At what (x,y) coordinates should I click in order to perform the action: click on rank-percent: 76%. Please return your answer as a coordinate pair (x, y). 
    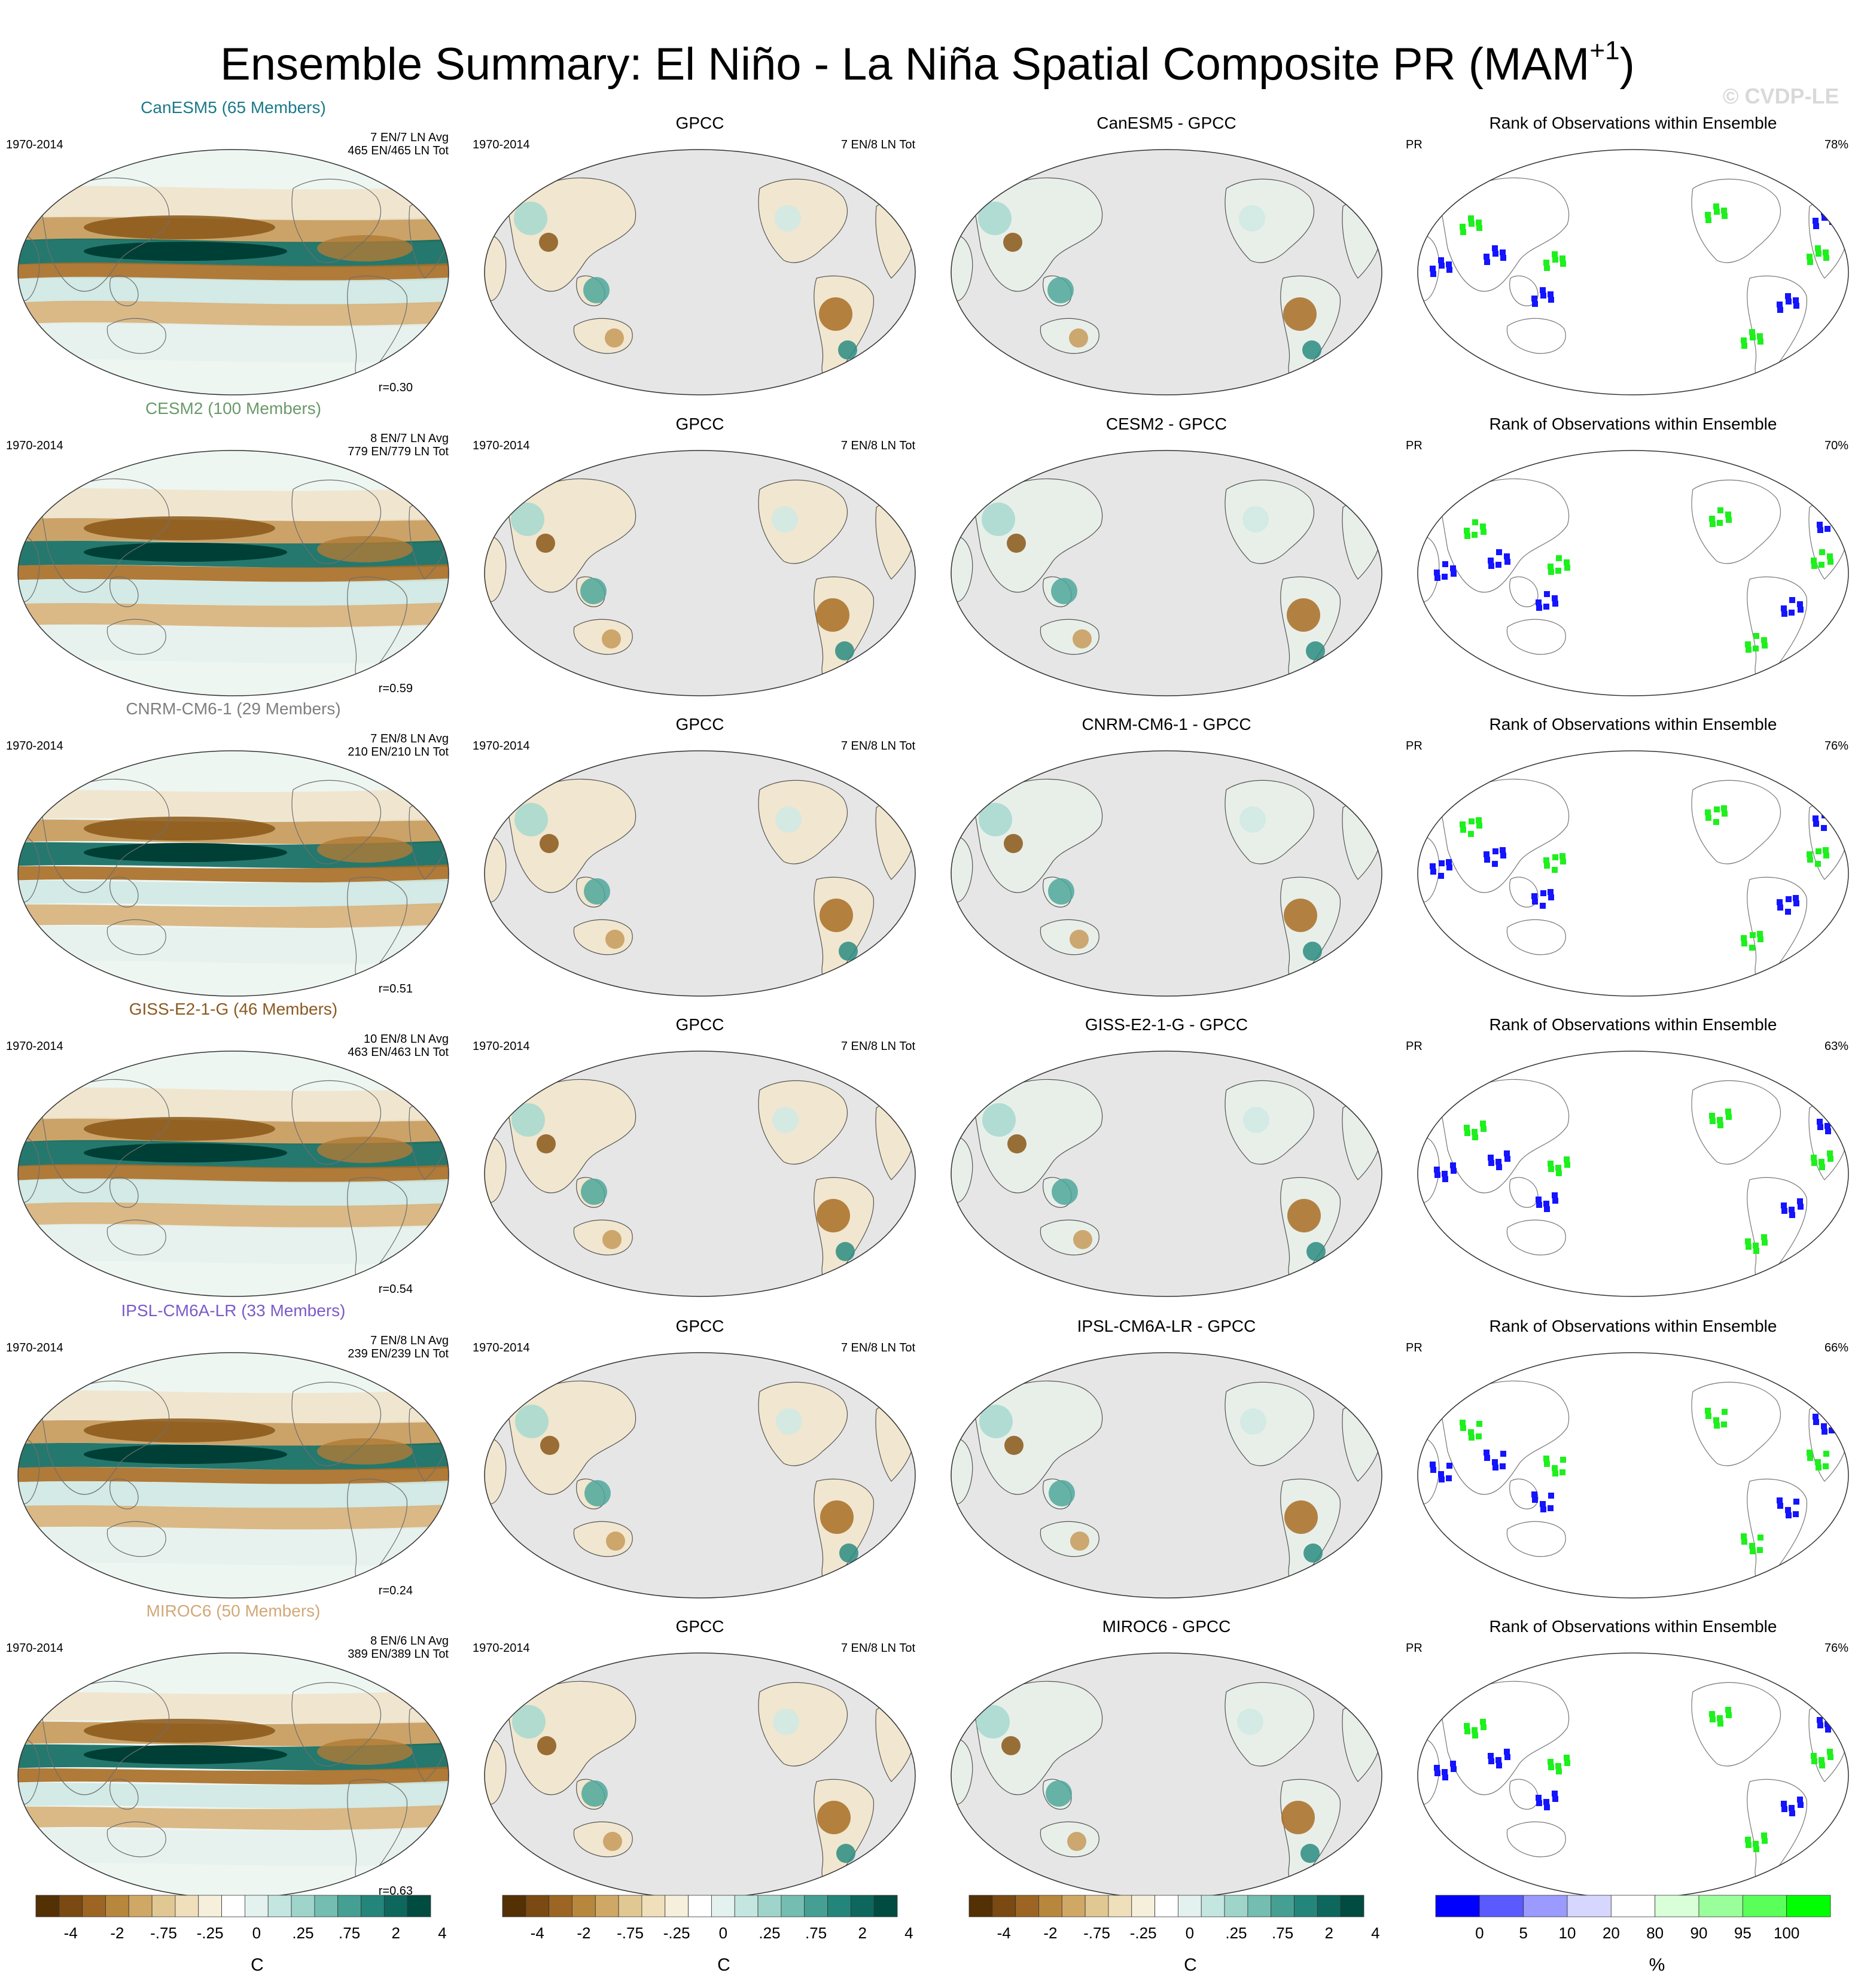
    Looking at the image, I should click on (1836, 1648).